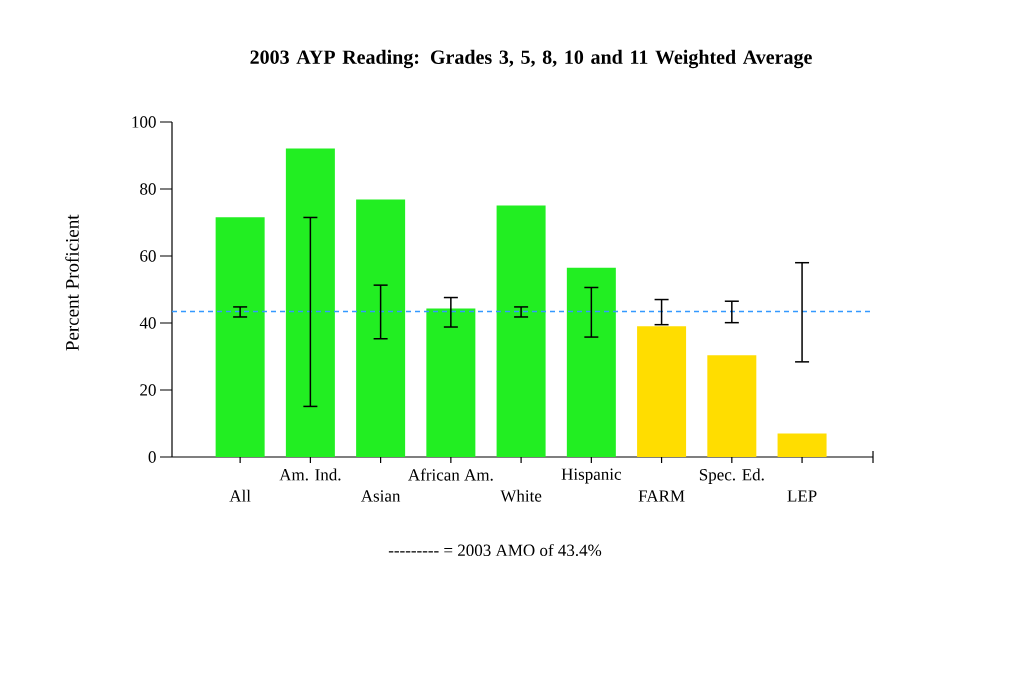  What do you see at coordinates (148, 189) in the screenshot?
I see `y-tick-label: 80` at bounding box center [148, 189].